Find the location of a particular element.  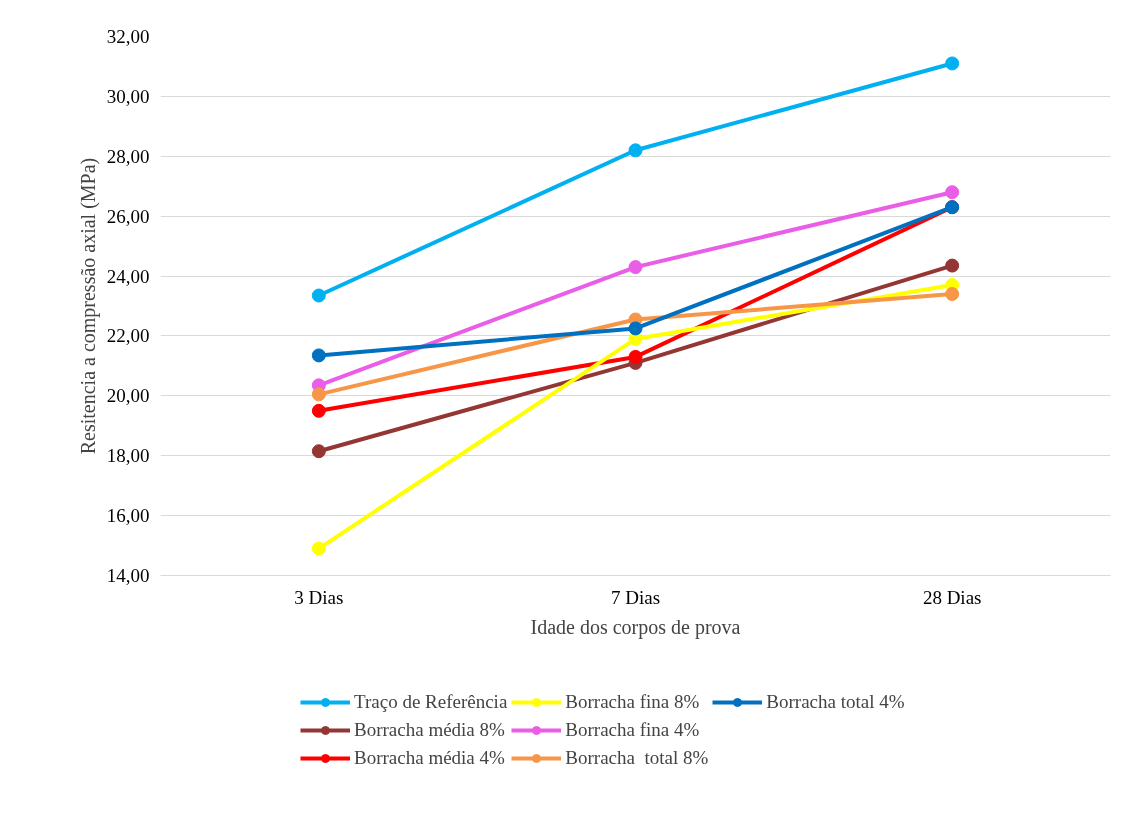

x-tick-label: 3 Dias is located at coordinates (319, 597).